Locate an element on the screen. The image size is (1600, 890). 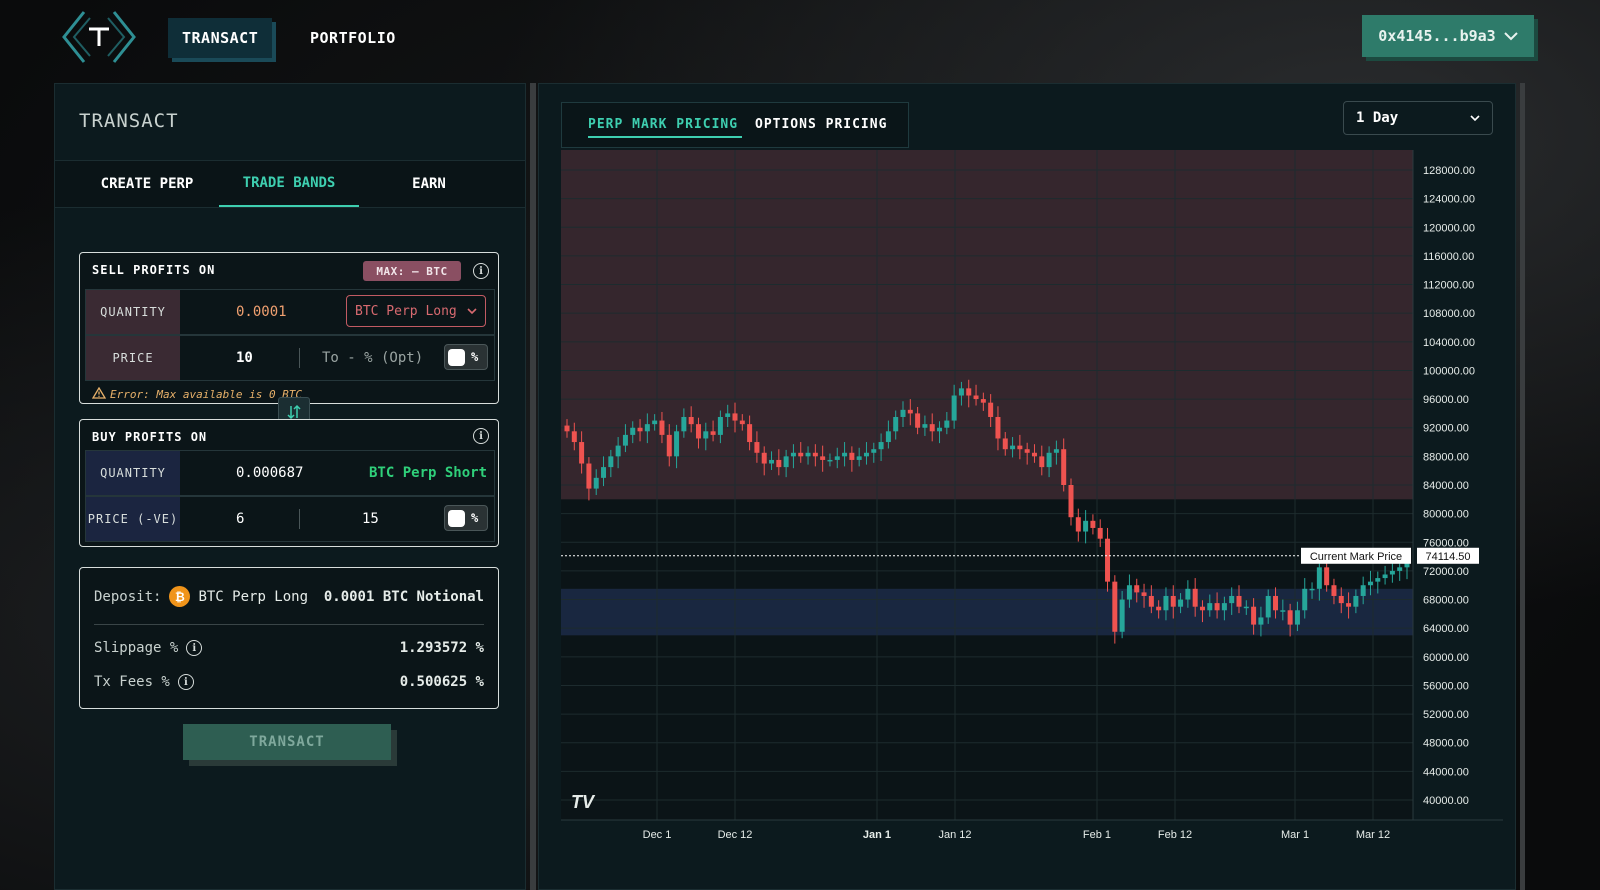
wallet-address: 0x4145...b9a3 is located at coordinates (1437, 36).